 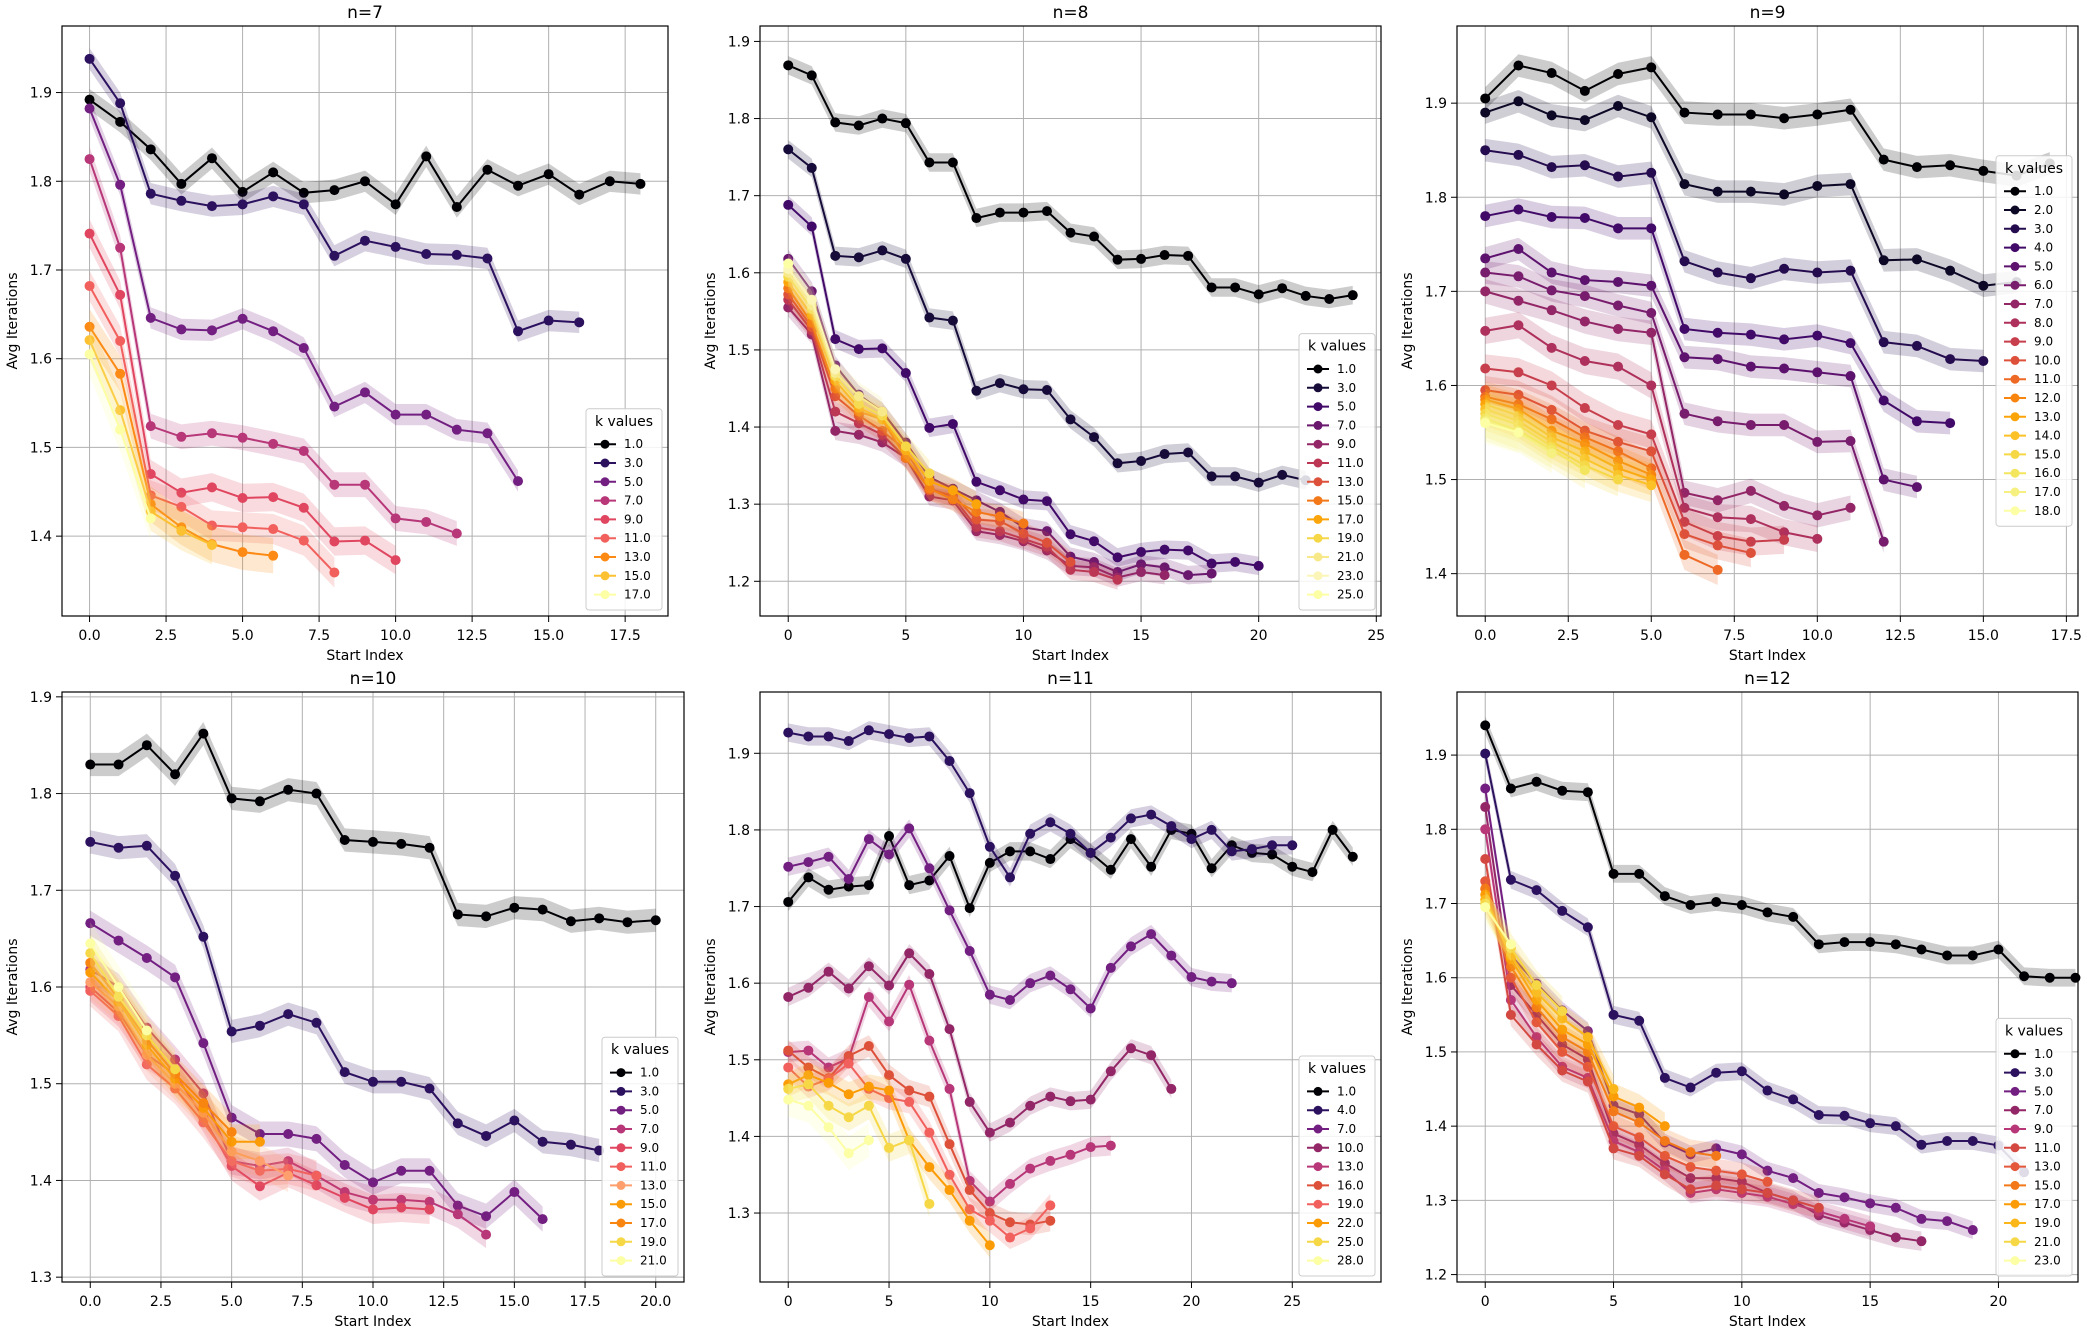 I want to click on legend-label: 13.0, so click(x=2047, y=417).